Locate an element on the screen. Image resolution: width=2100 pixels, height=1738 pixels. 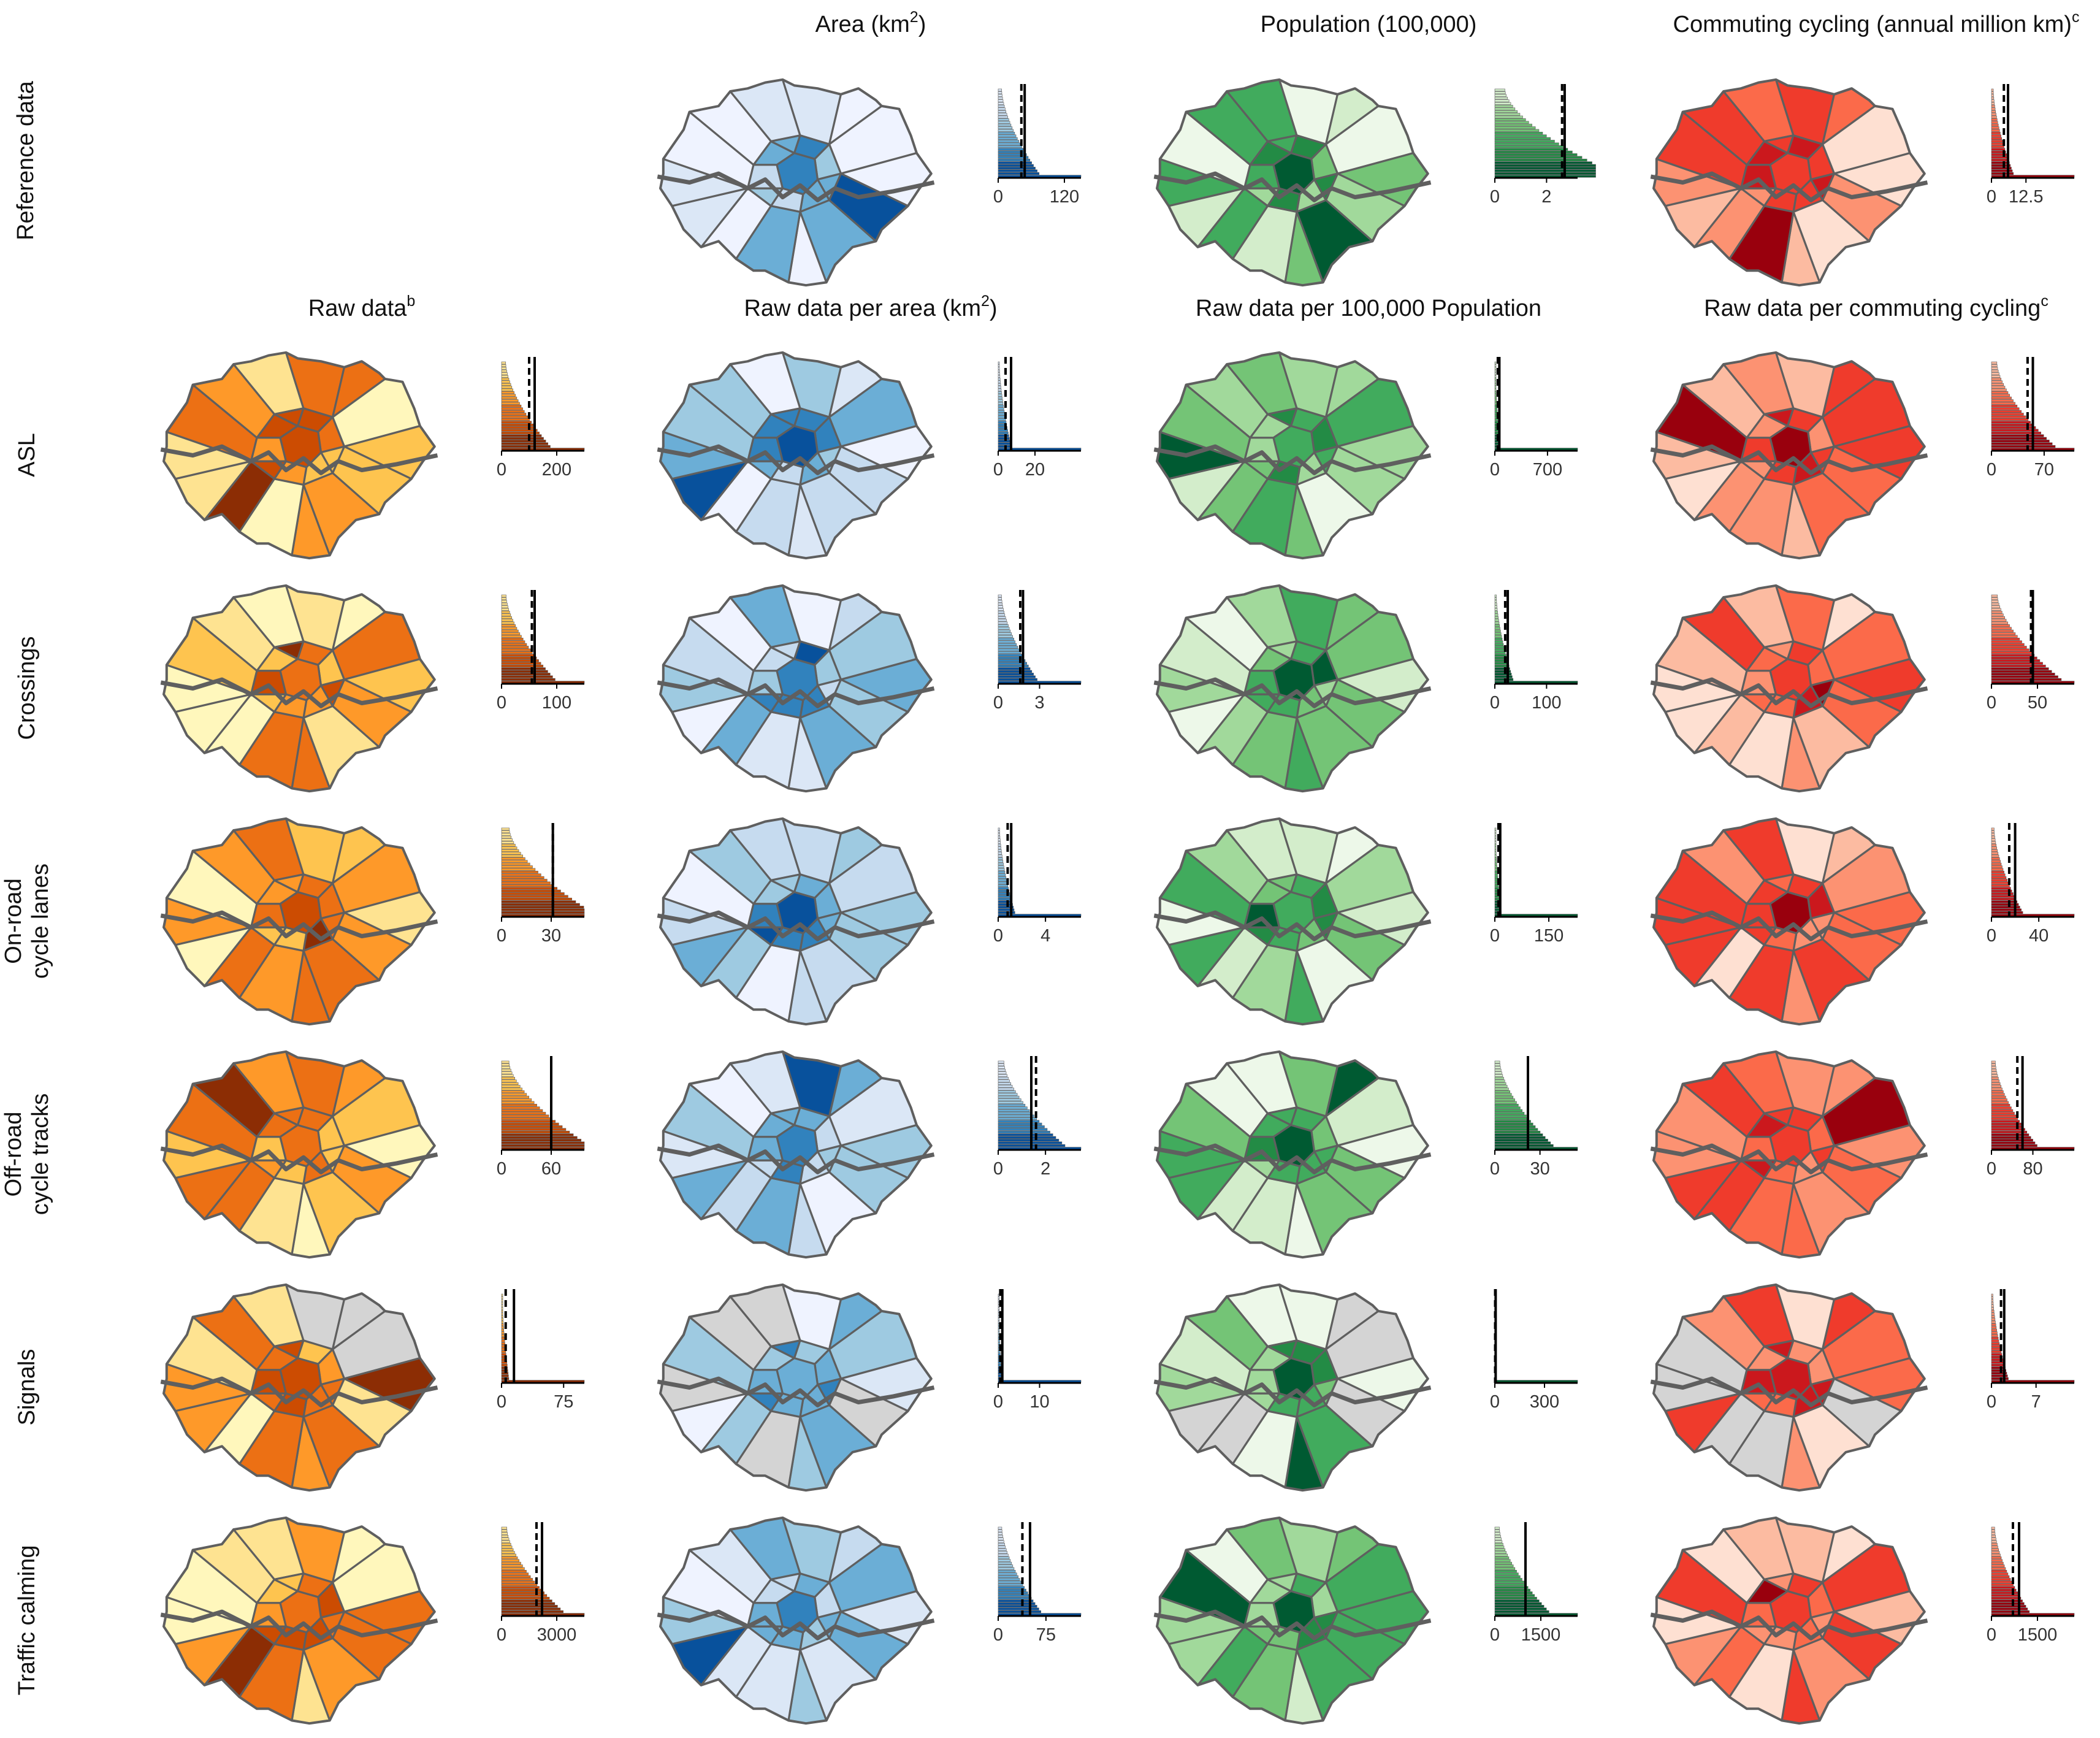
row-3-panel-2-map is located at coordinates (796, 921).